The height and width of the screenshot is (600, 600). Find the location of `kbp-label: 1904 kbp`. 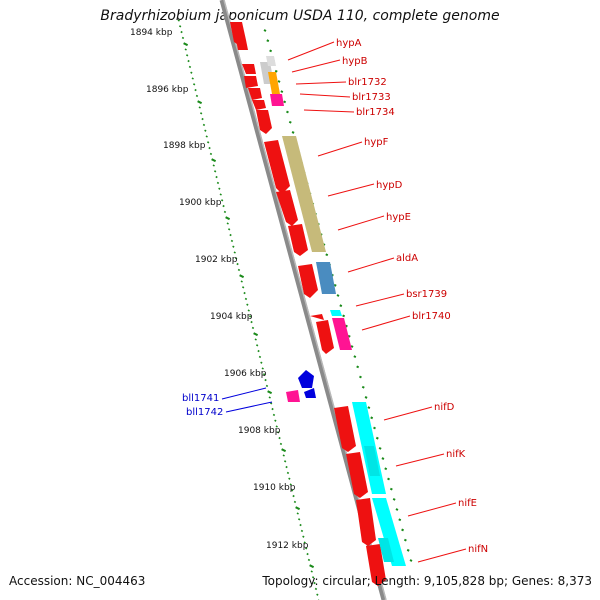

kbp-label: 1904 kbp is located at coordinates (231, 317).